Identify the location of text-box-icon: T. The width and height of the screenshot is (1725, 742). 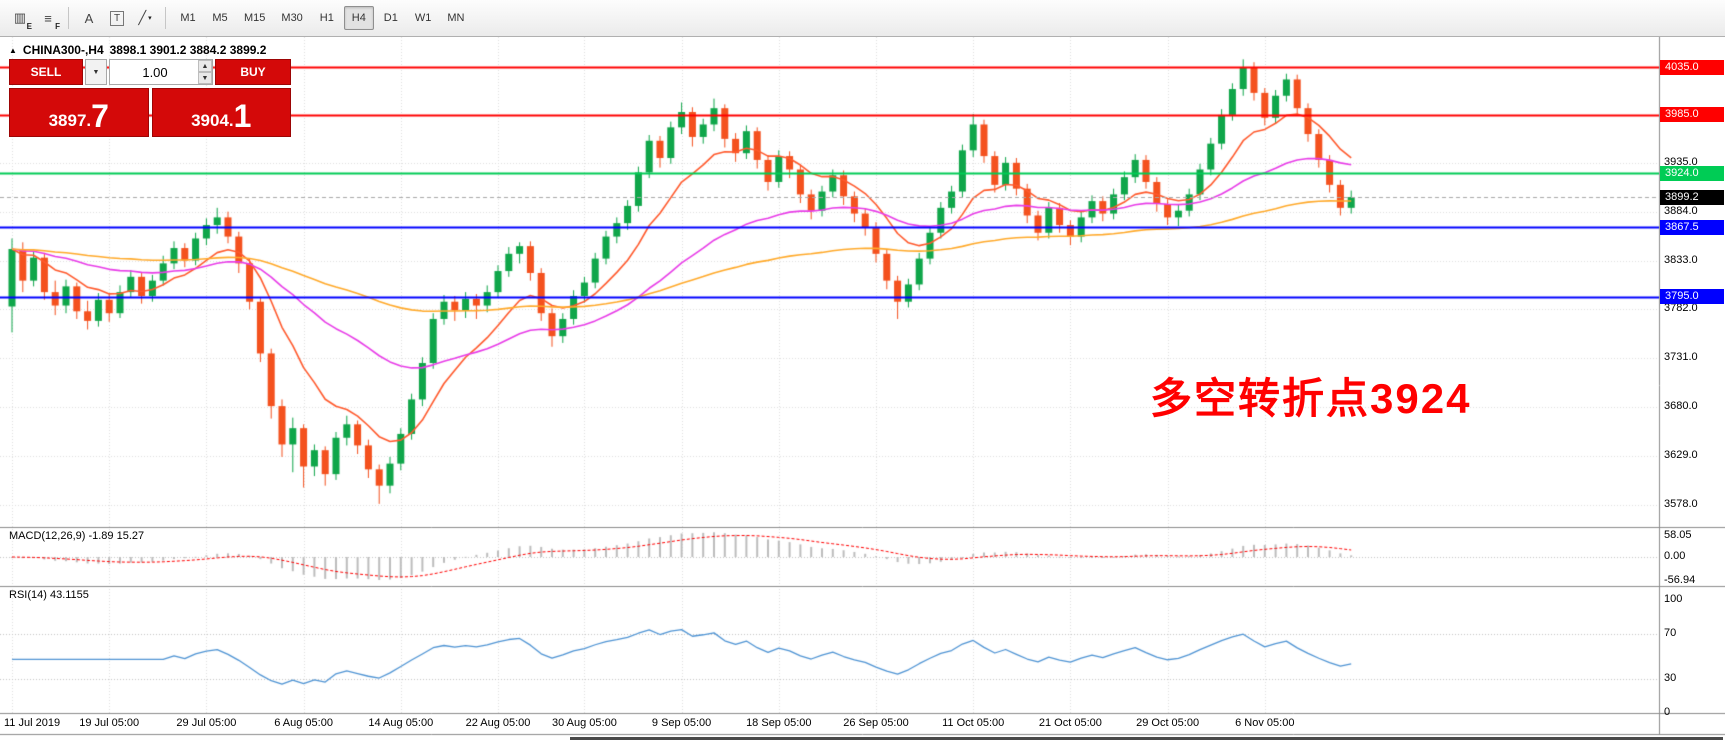
(117, 18).